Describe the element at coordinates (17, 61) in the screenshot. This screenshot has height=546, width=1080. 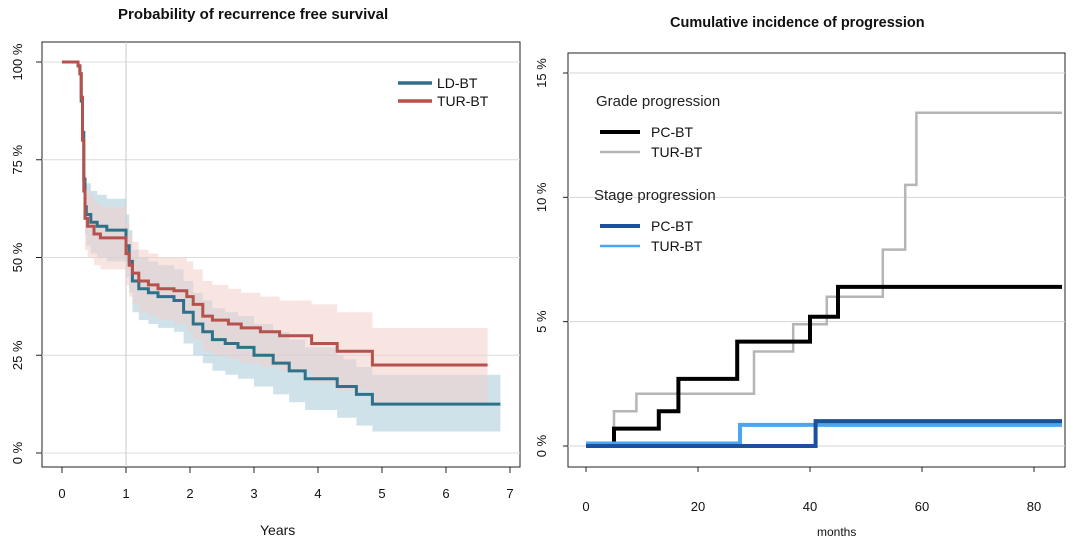
I see `y-tick-label: 100 %` at that location.